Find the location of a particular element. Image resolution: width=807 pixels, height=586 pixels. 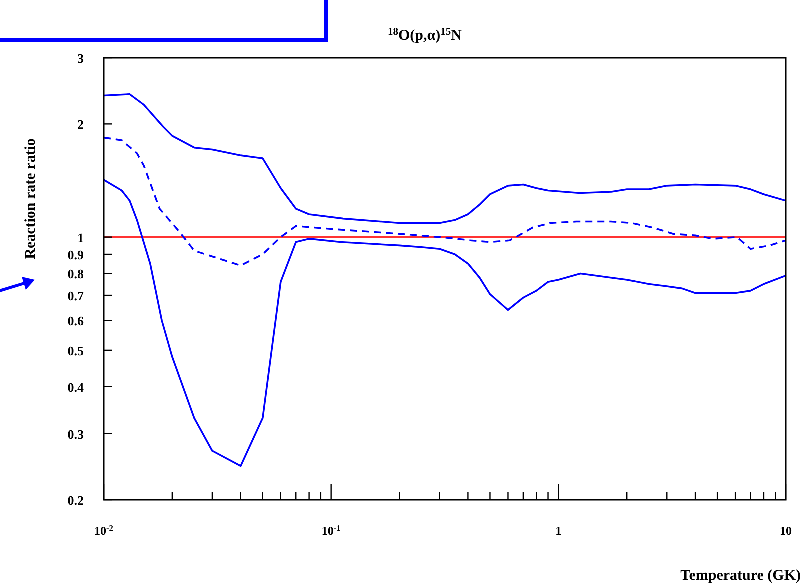

y-tick-label: 0.7 is located at coordinates (76, 296).